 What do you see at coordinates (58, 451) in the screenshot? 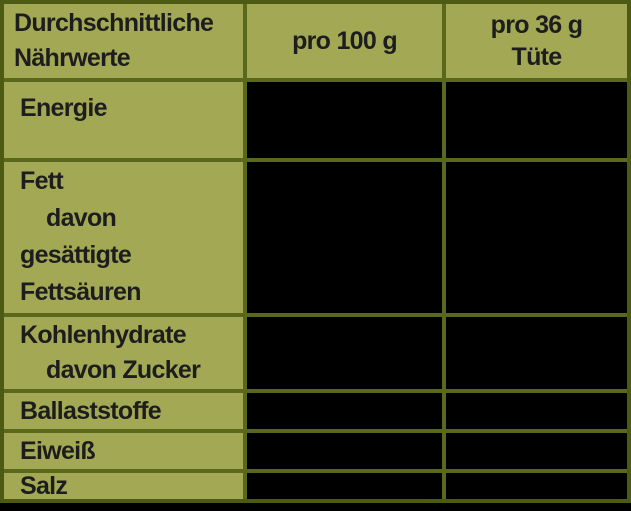
I see `label-eiweiss: Eiweiß` at bounding box center [58, 451].